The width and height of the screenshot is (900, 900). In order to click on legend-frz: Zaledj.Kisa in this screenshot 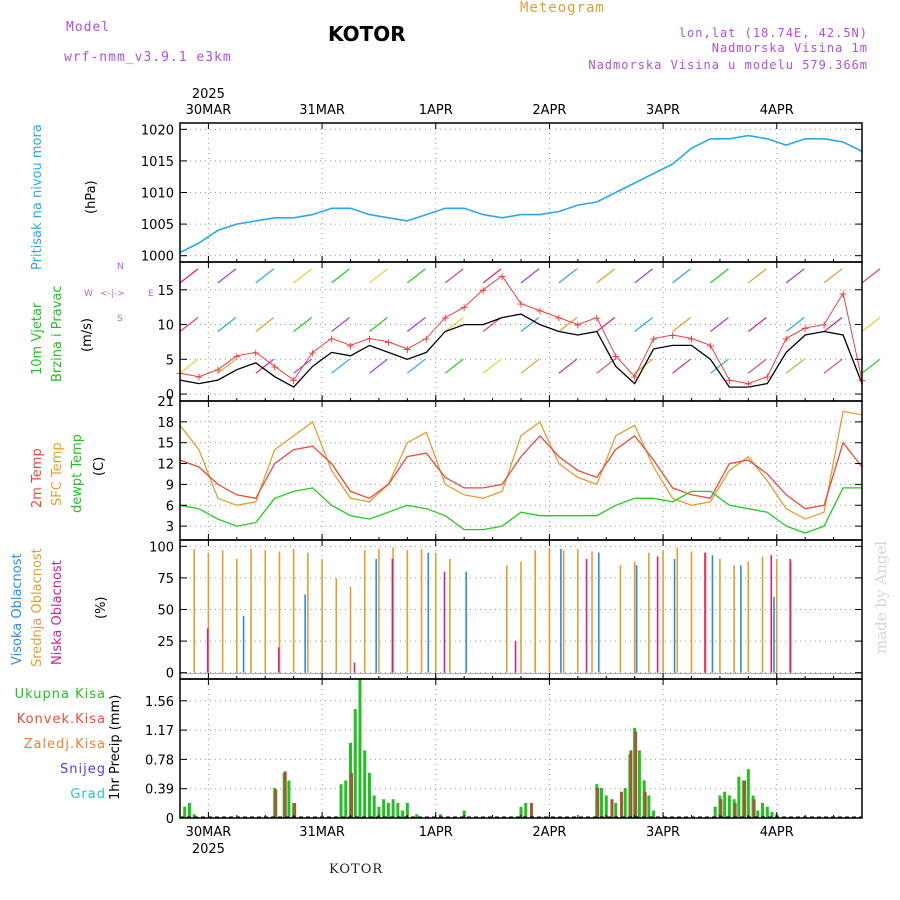, I will do `click(64, 744)`.